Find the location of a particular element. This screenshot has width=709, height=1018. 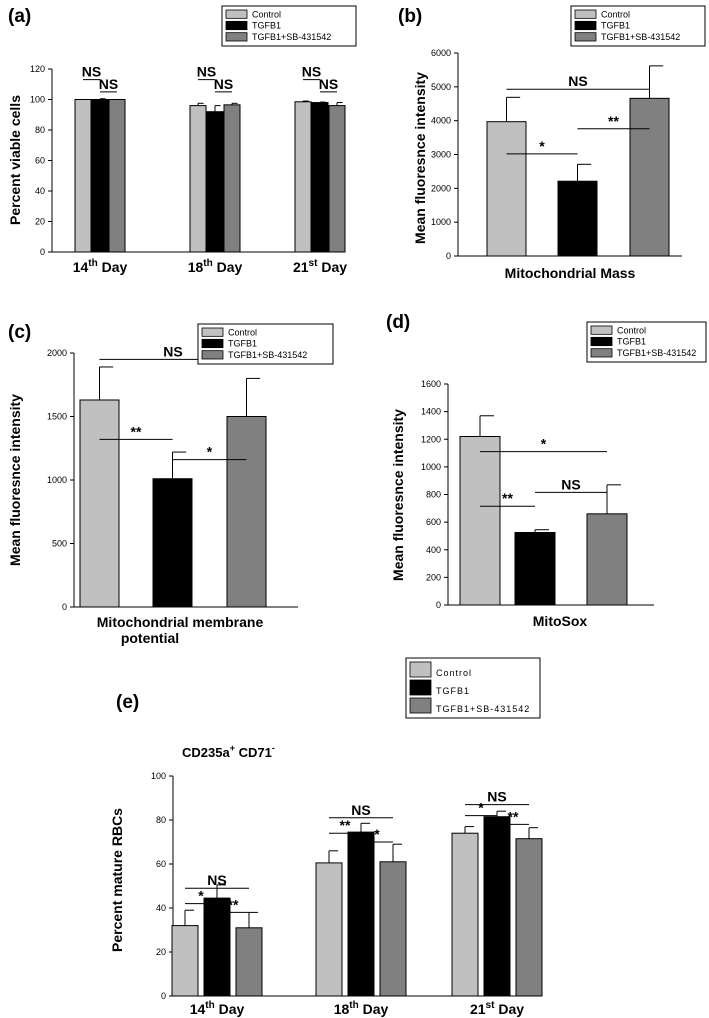

y-axis-label: Percent mature RBCs is located at coordinates (117, 880).